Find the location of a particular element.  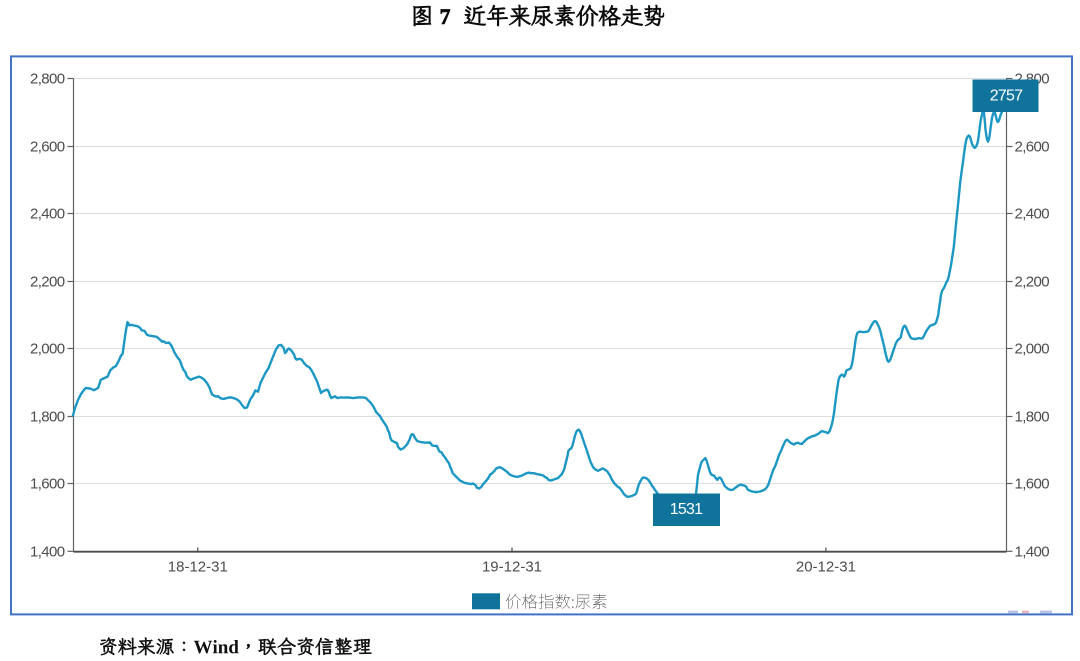

svg-text: 19-12-31 is located at coordinates (512, 567).